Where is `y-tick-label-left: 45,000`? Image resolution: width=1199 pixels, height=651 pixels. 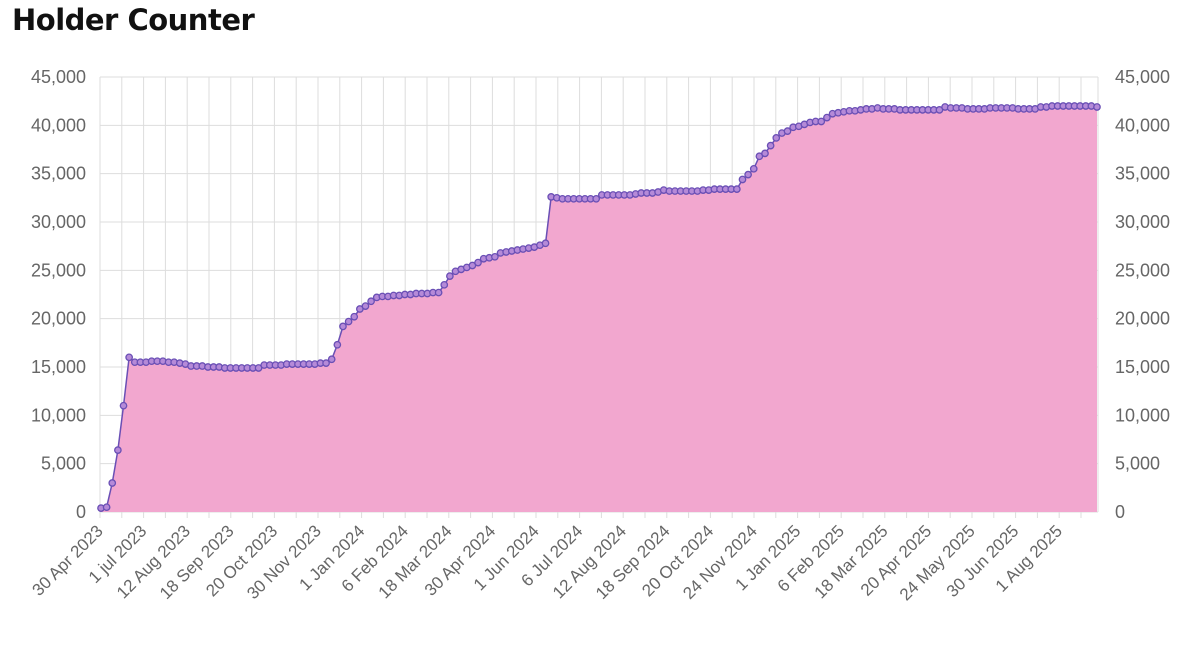 y-tick-label-left: 45,000 is located at coordinates (58, 77).